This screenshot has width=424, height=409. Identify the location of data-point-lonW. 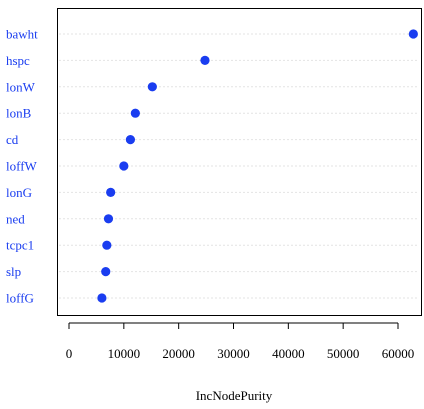
(152, 87).